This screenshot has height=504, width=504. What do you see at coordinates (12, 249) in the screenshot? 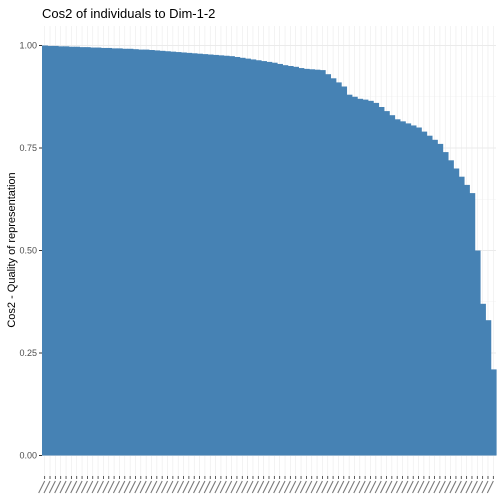
I see `y-axis-label: Cos2 - Quality of representation` at bounding box center [12, 249].